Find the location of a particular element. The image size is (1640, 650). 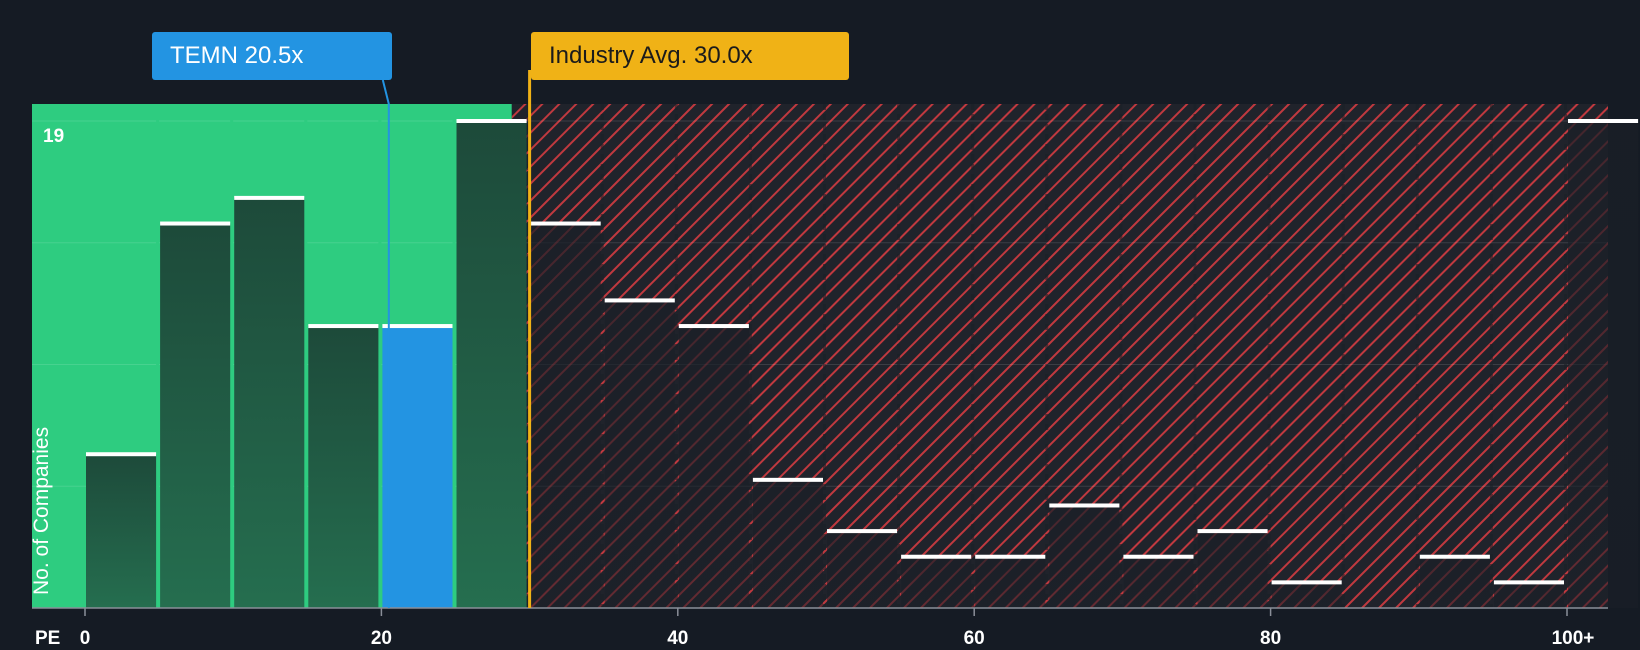

company-pe-marker-line is located at coordinates (385, 343).